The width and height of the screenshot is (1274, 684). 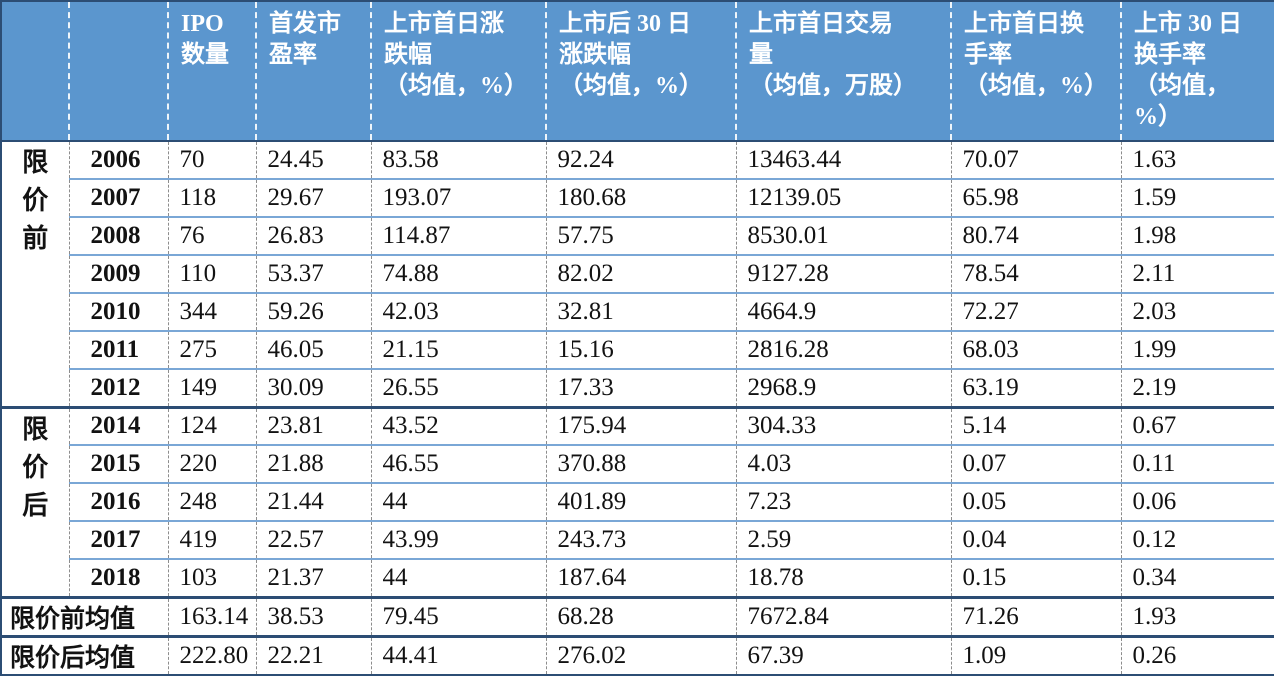 What do you see at coordinates (1197, 501) in the screenshot?
I see `value-cell: 0.06` at bounding box center [1197, 501].